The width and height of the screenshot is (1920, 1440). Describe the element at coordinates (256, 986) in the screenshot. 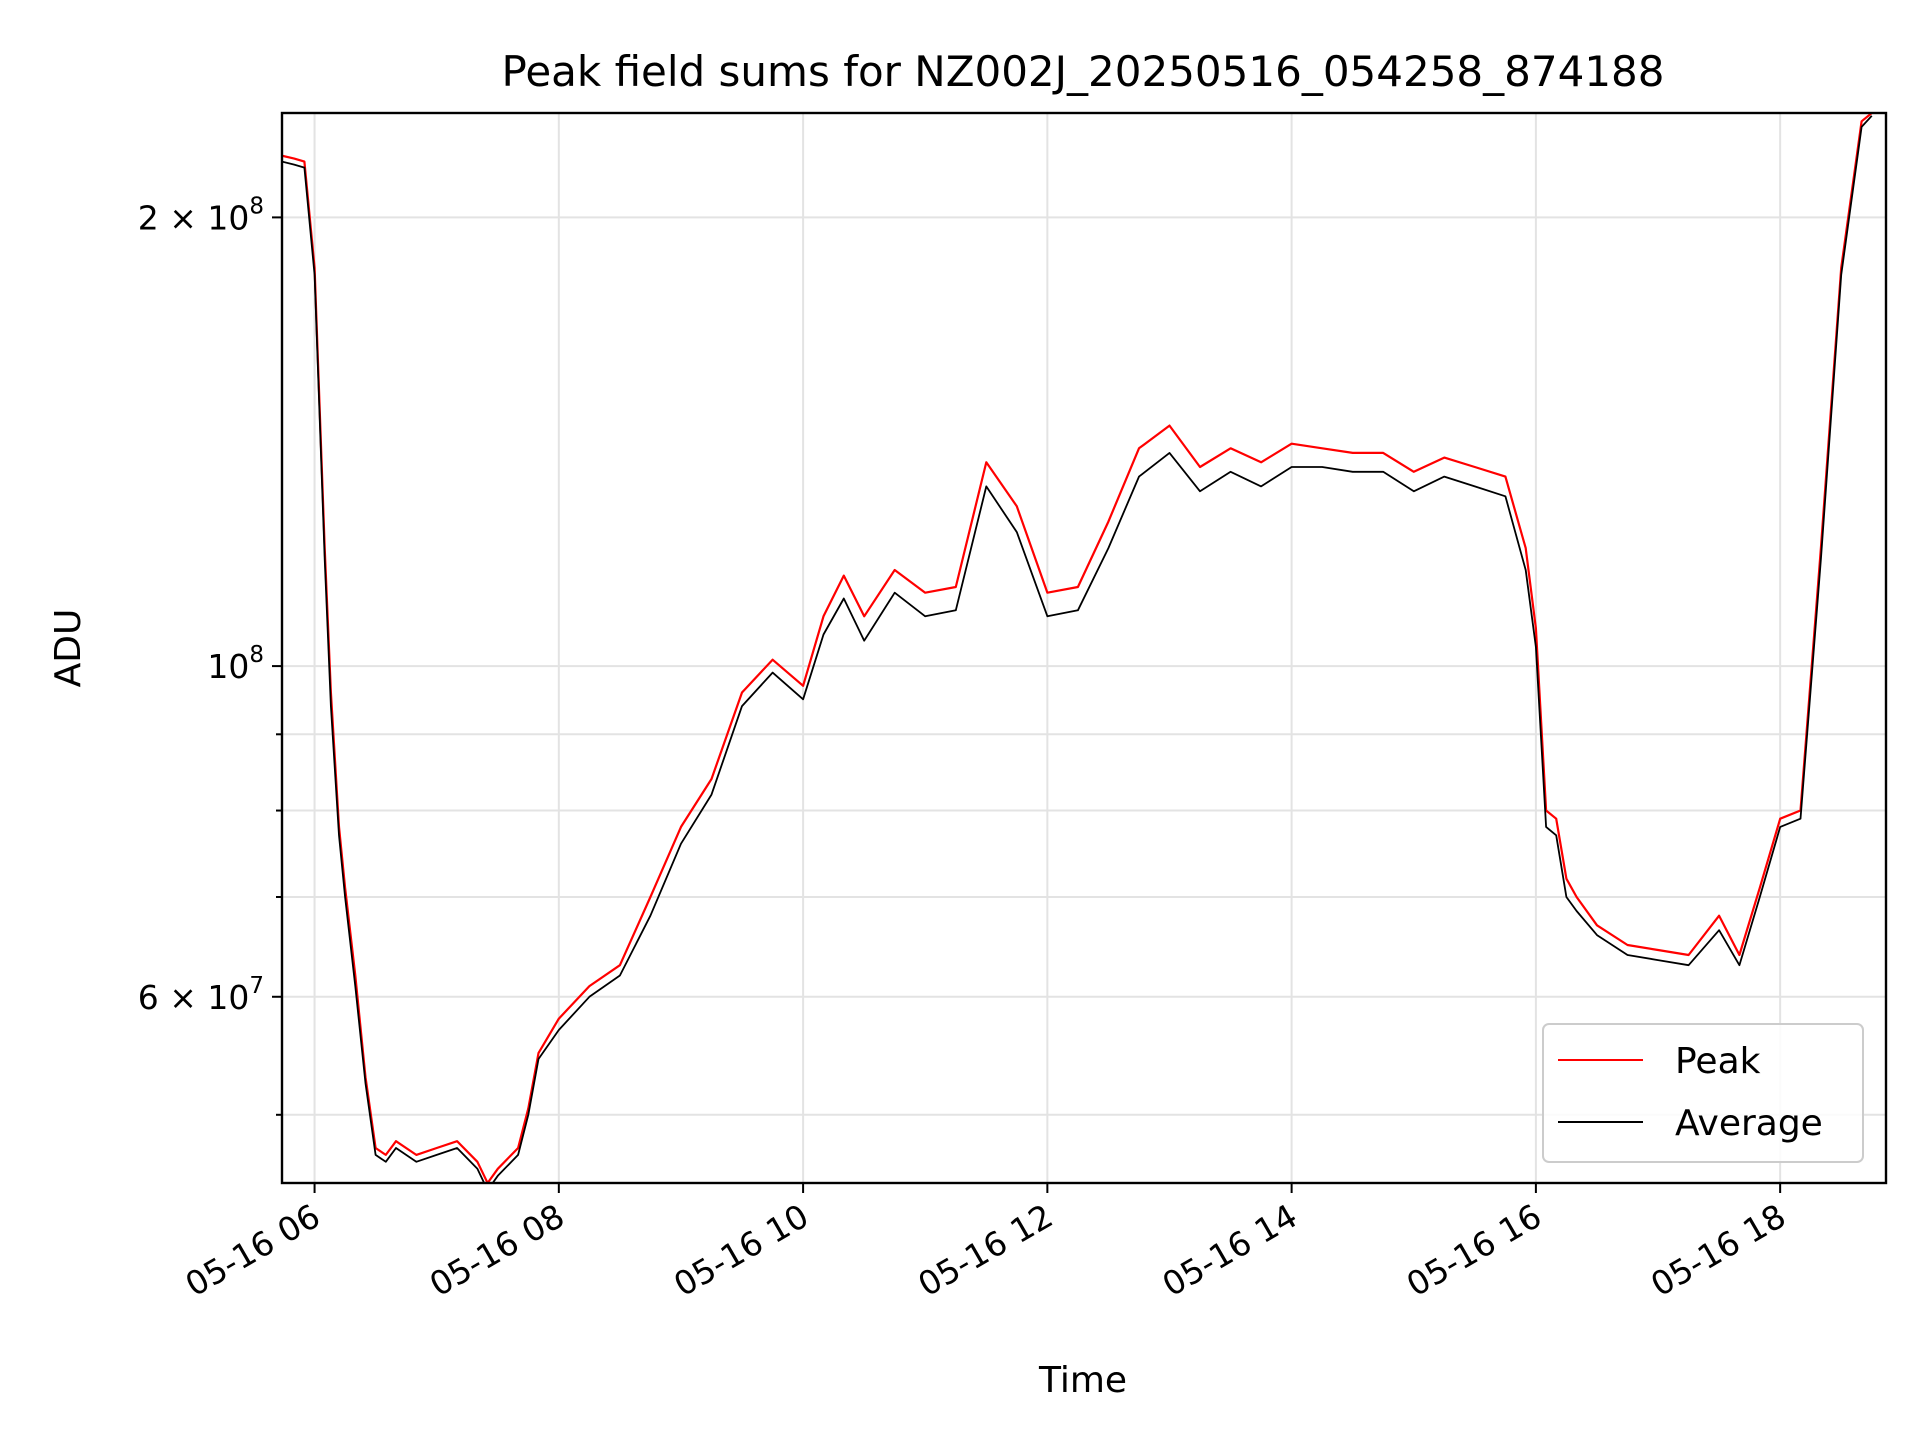

I see `y-tick-exponent: 7` at that location.